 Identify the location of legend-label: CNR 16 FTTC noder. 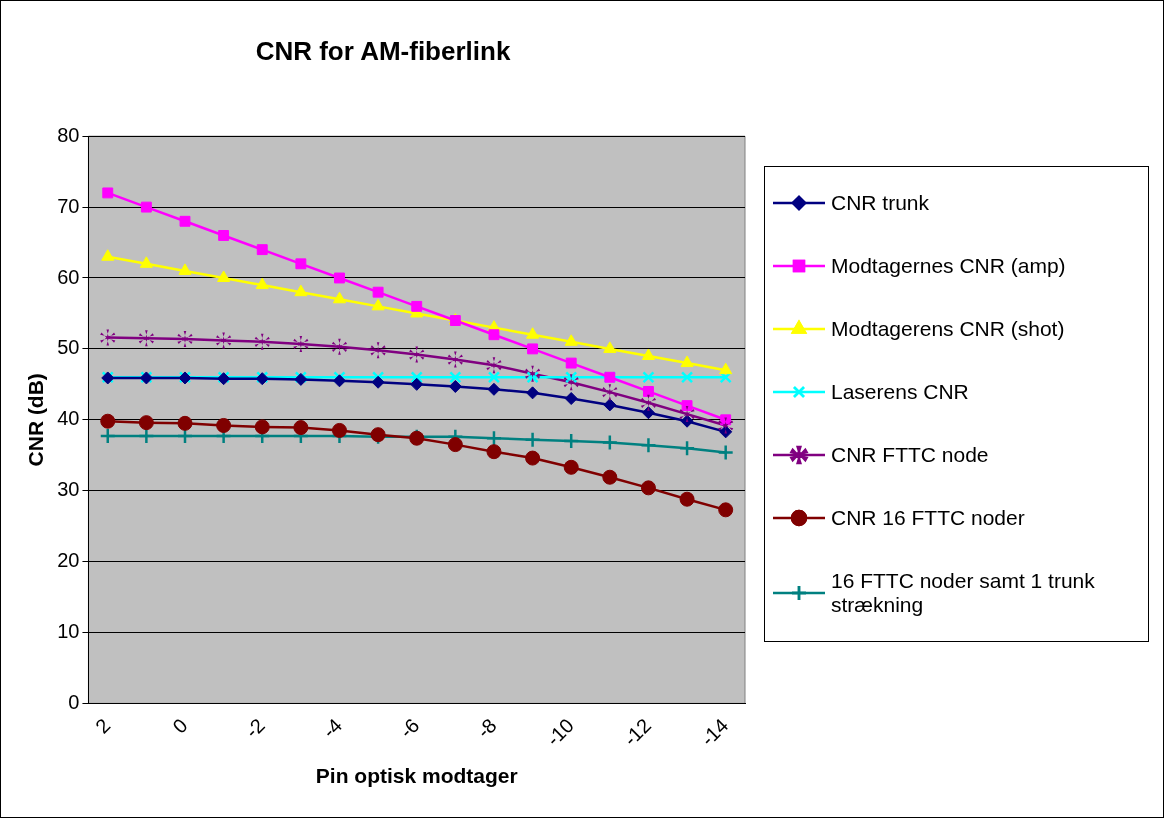
(928, 518).